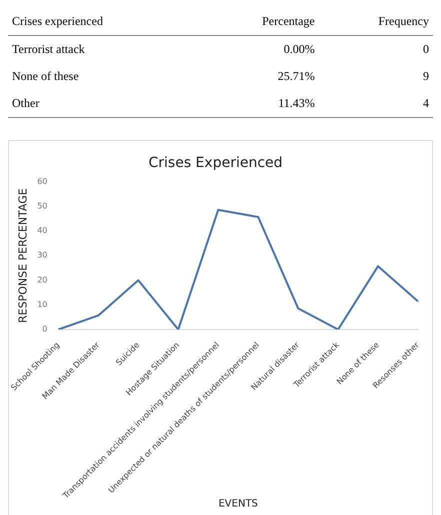 The height and width of the screenshot is (515, 441). What do you see at coordinates (57, 21) in the screenshot?
I see `text: Crises experienced` at bounding box center [57, 21].